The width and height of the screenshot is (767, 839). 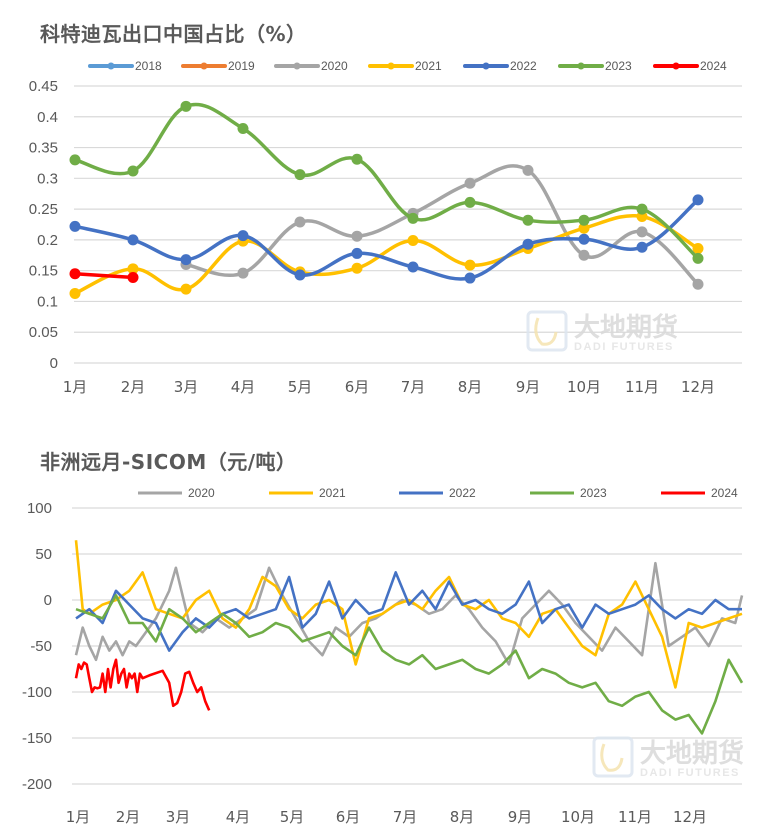 What do you see at coordinates (47, 240) in the screenshot?
I see `y-tick-label: 0.2` at bounding box center [47, 240].